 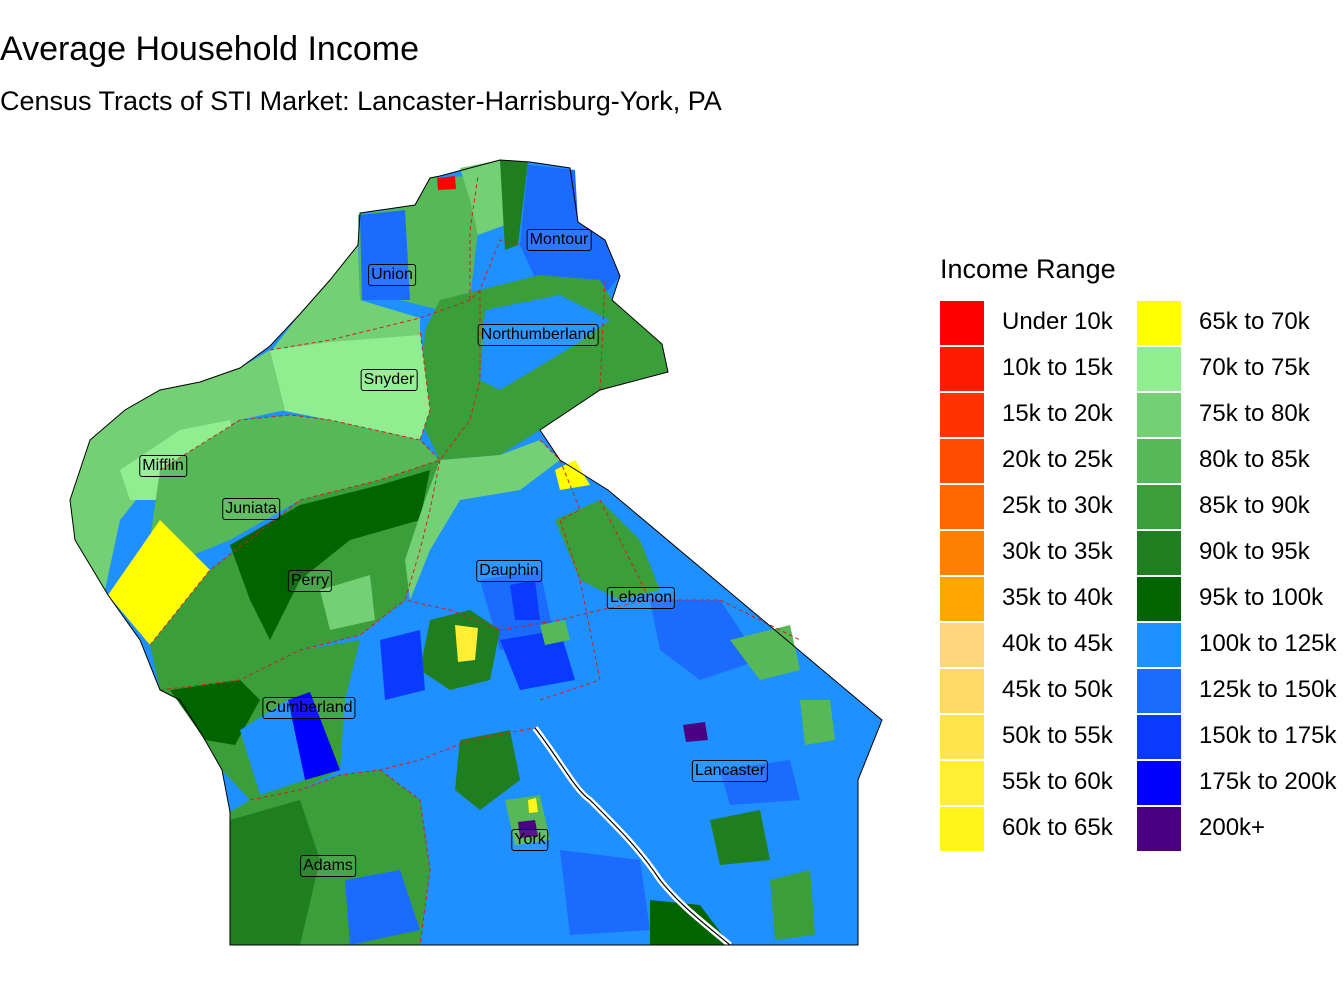 What do you see at coordinates (1057, 735) in the screenshot?
I see `legend-label: 50k to 55k` at bounding box center [1057, 735].